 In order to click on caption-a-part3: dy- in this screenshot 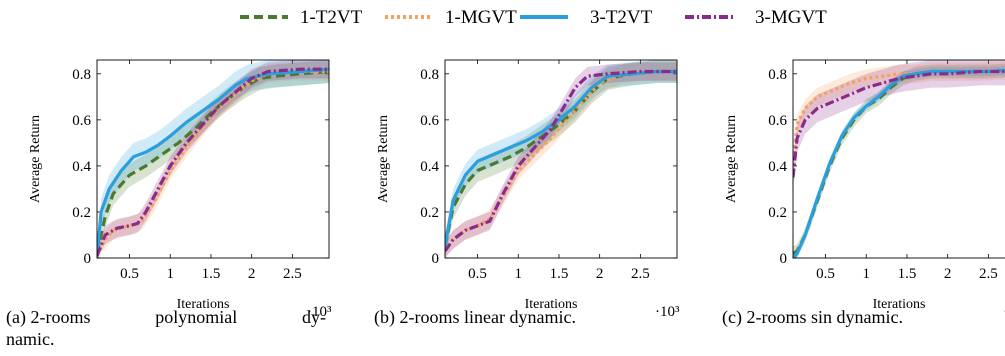, I will do `click(313, 317)`.